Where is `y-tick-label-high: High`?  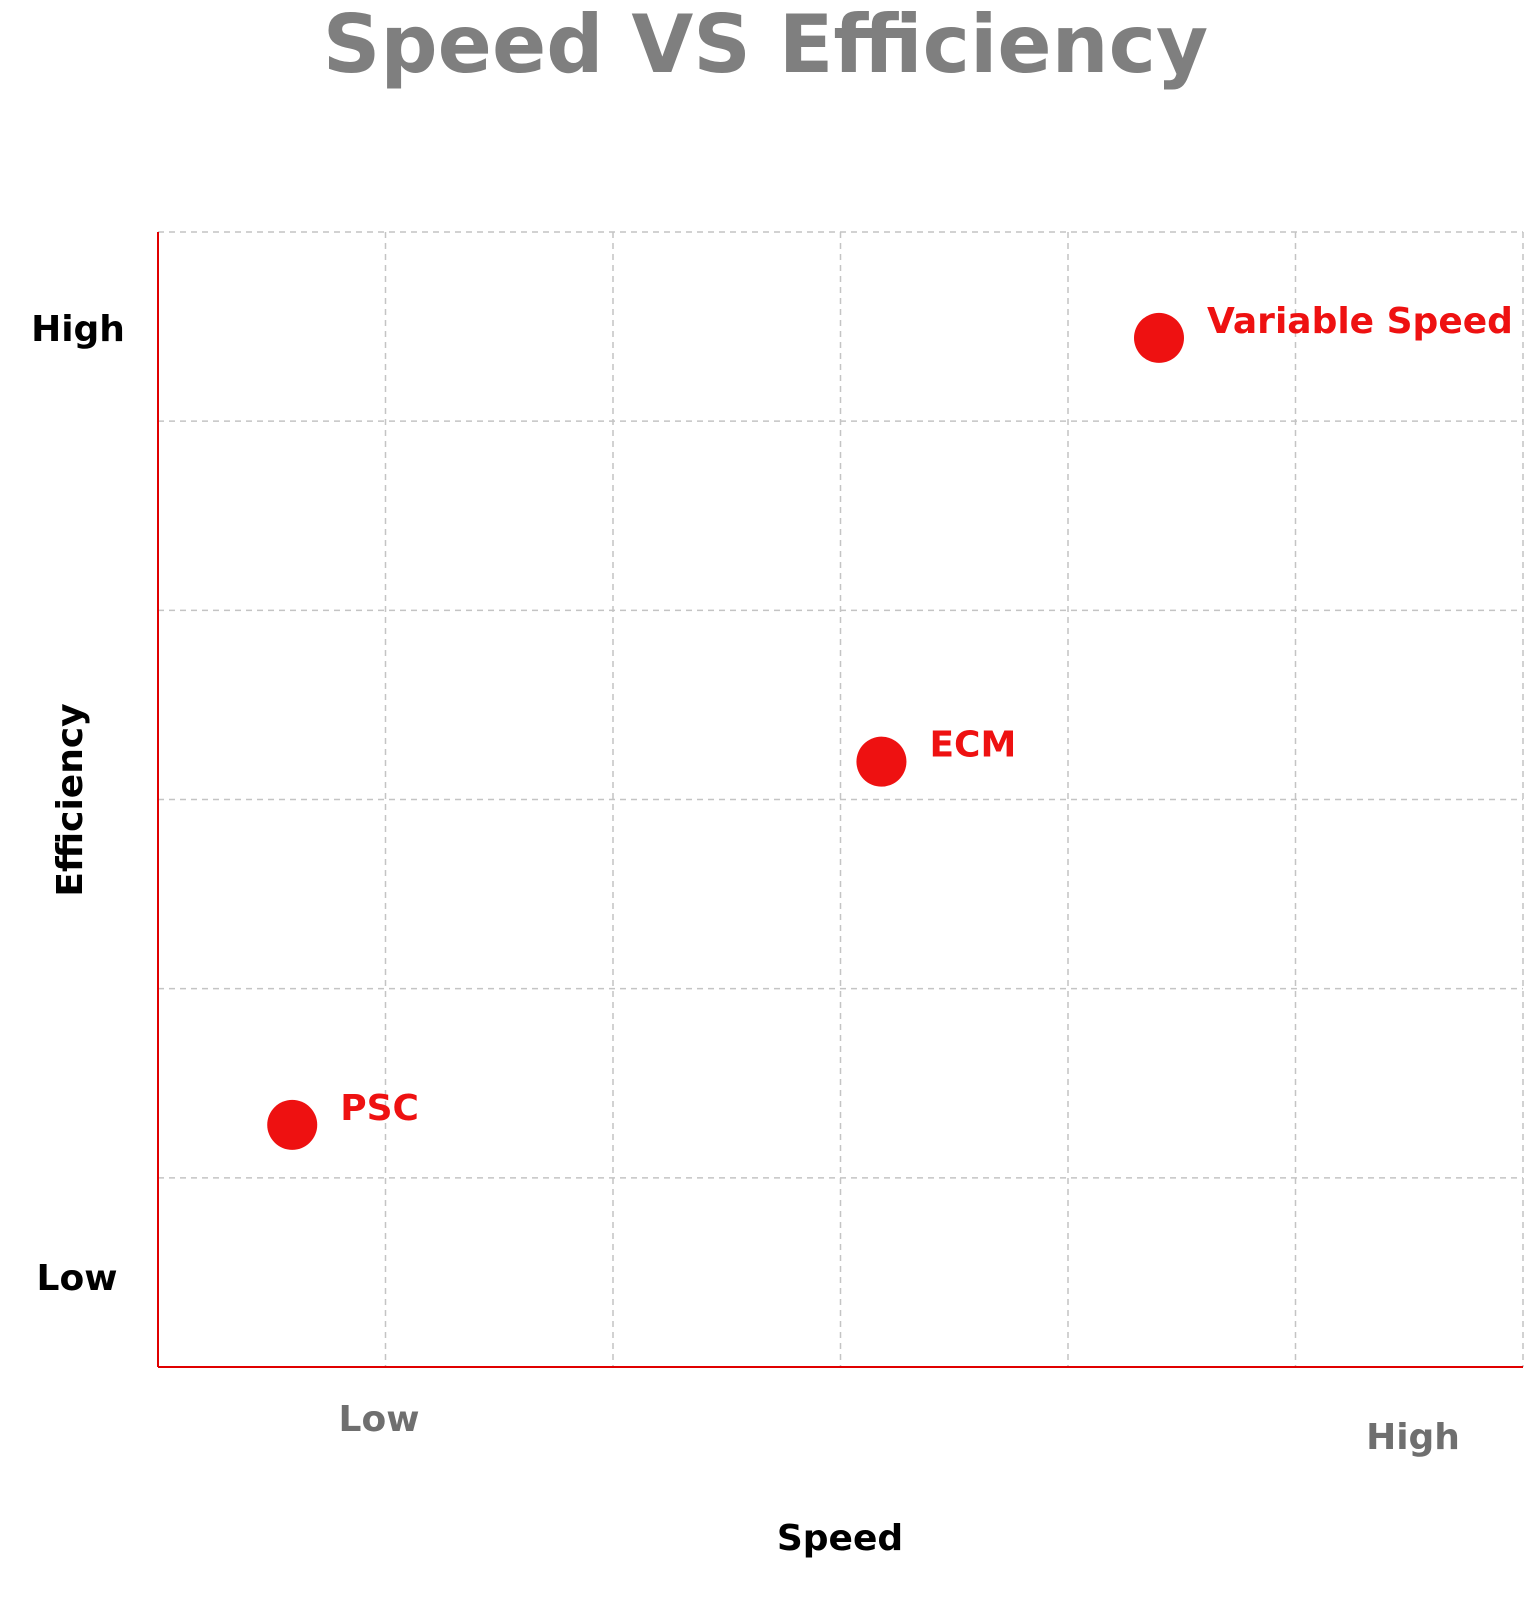
y-tick-label-high: High is located at coordinates (78, 329).